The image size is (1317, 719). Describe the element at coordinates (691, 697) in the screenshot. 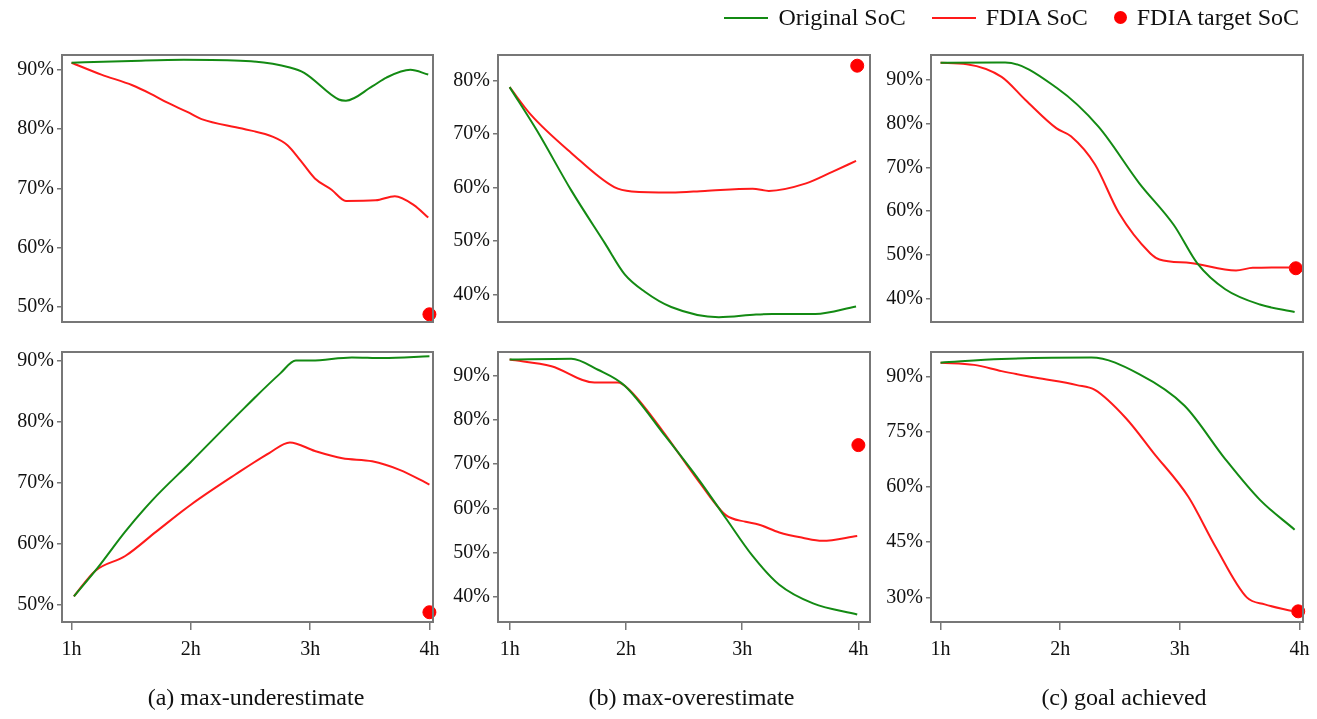

I see `text: (b) max-overestimate` at that location.